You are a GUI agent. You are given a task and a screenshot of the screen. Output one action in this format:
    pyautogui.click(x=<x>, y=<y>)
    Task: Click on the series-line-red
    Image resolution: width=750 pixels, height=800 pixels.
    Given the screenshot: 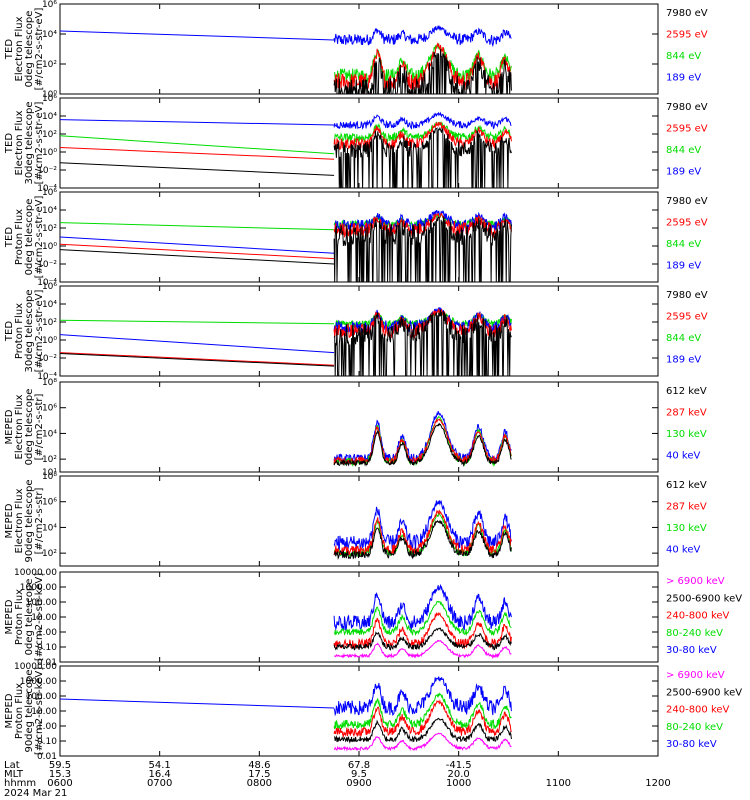 What is the action you would take?
    pyautogui.click(x=422, y=532)
    